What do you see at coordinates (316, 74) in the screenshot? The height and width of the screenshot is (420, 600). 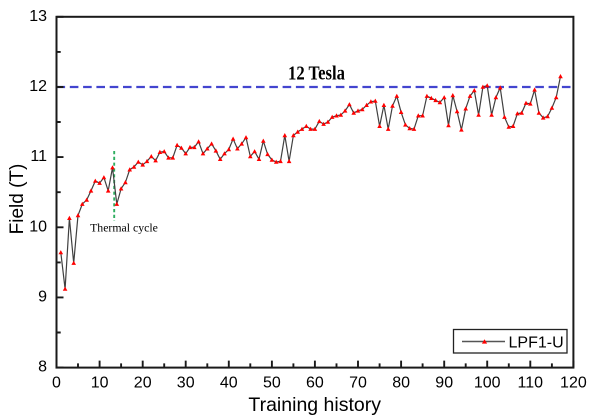 I see `svg-text: 12 Tesla` at bounding box center [316, 74].